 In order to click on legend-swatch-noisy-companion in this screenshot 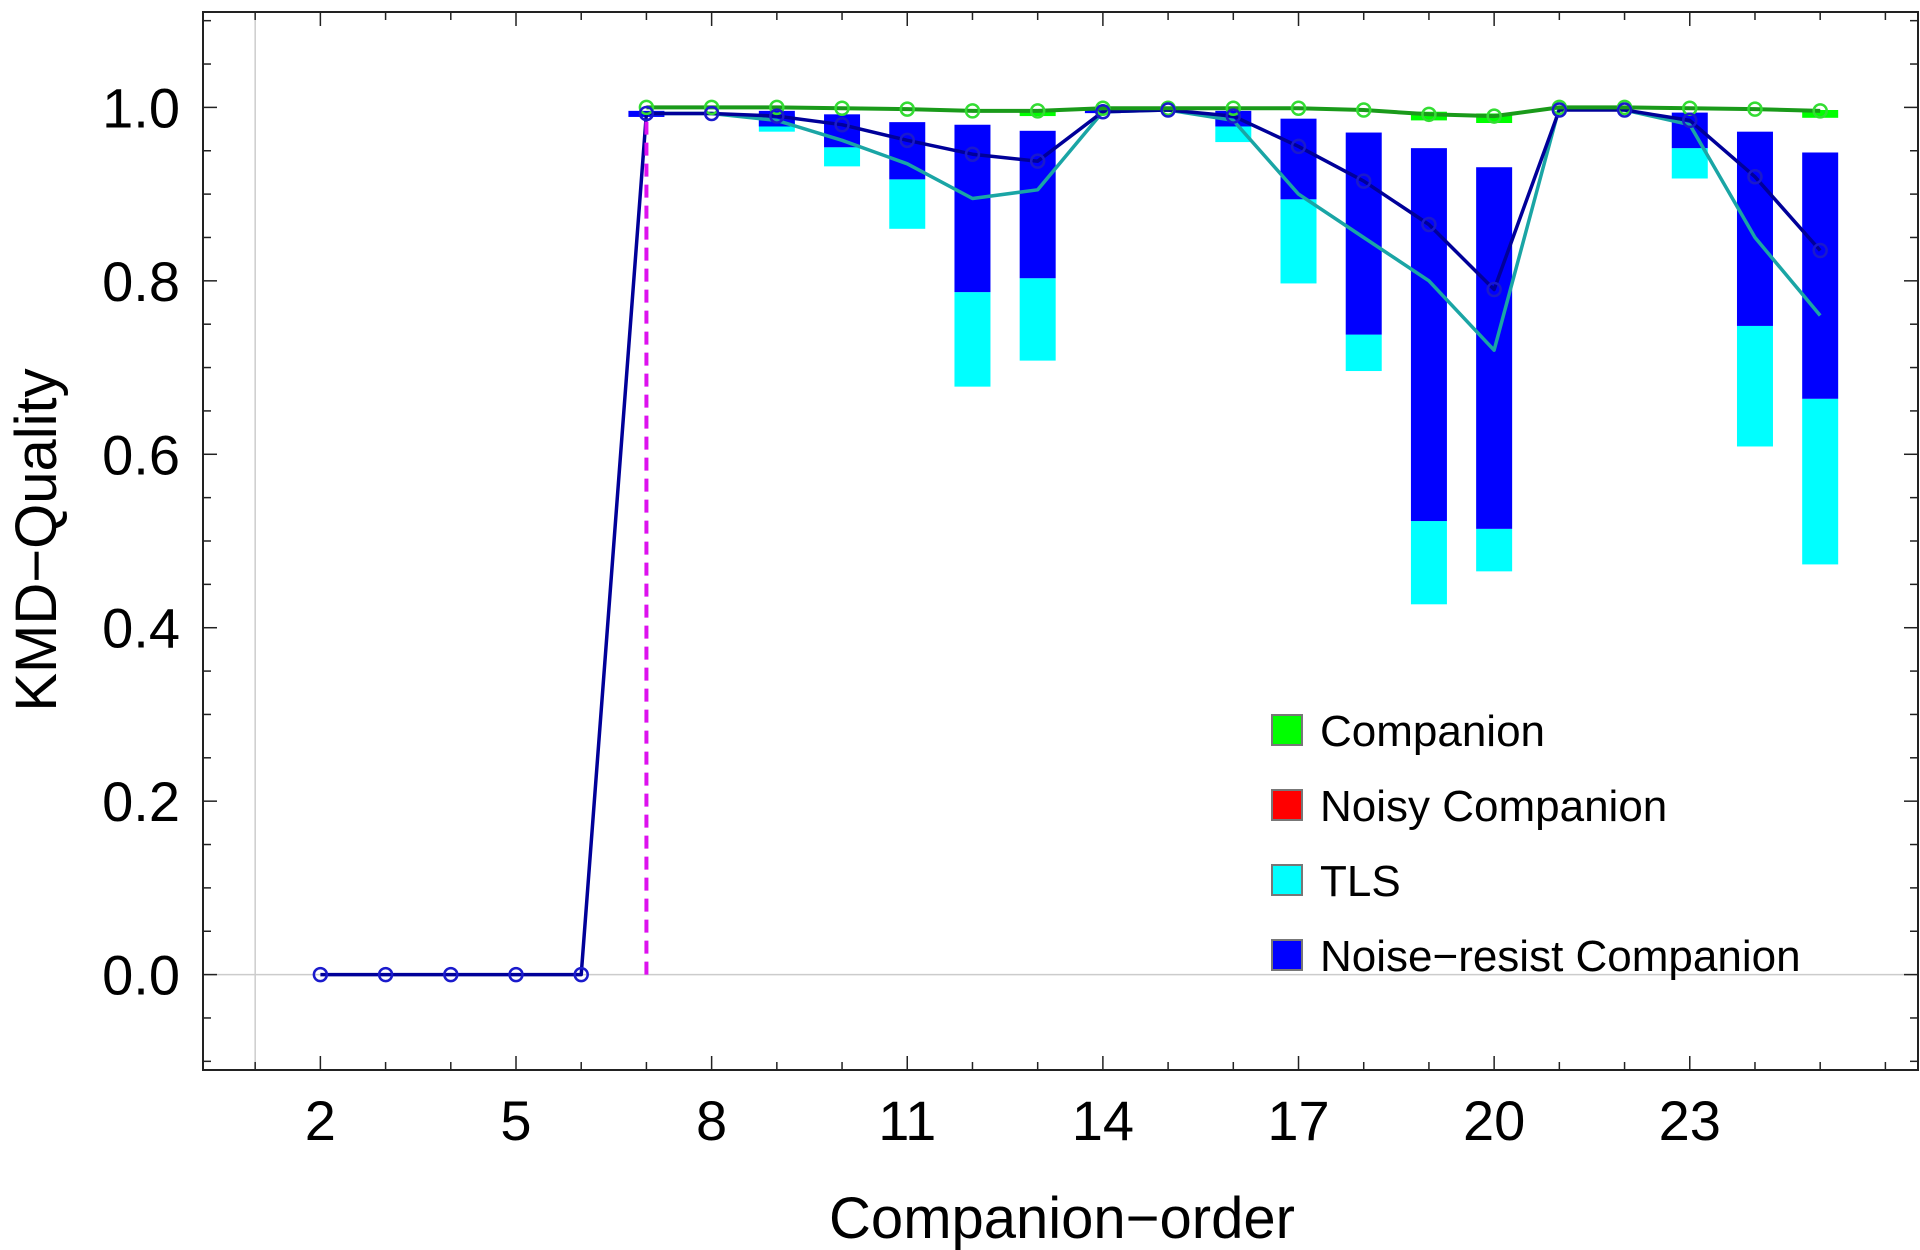, I will do `click(1287, 805)`.